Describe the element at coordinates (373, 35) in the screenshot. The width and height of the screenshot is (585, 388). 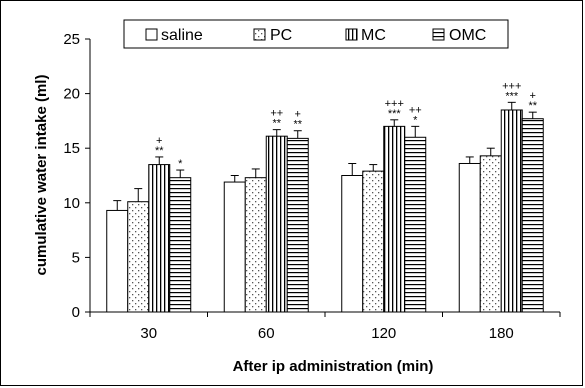
I see `legend-label-mc: MC` at that location.